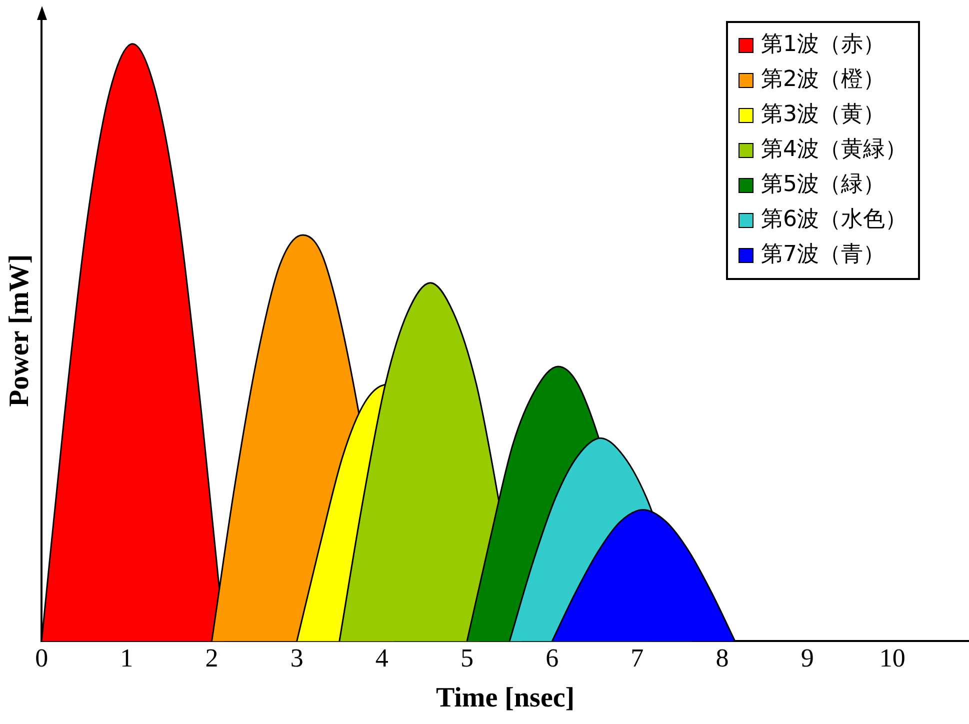 The image size is (969, 724). What do you see at coordinates (892, 658) in the screenshot?
I see `x-tick-label: 10` at bounding box center [892, 658].